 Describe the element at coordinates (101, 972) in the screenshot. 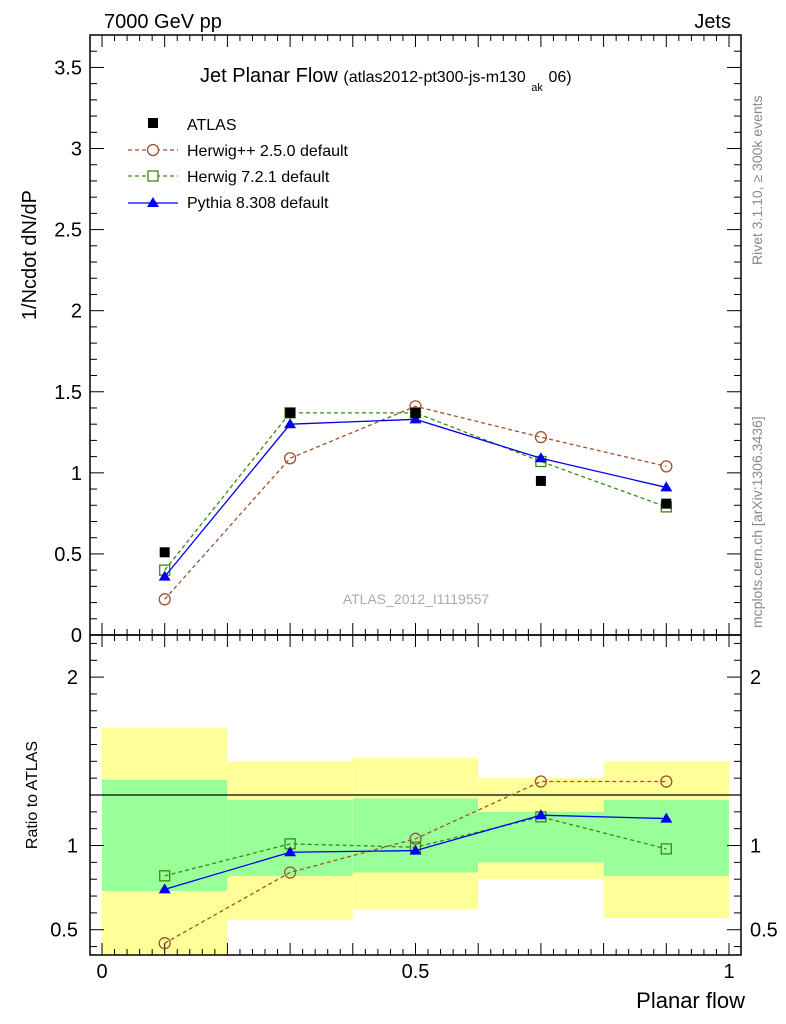

I see `x-tick-label: 0` at that location.